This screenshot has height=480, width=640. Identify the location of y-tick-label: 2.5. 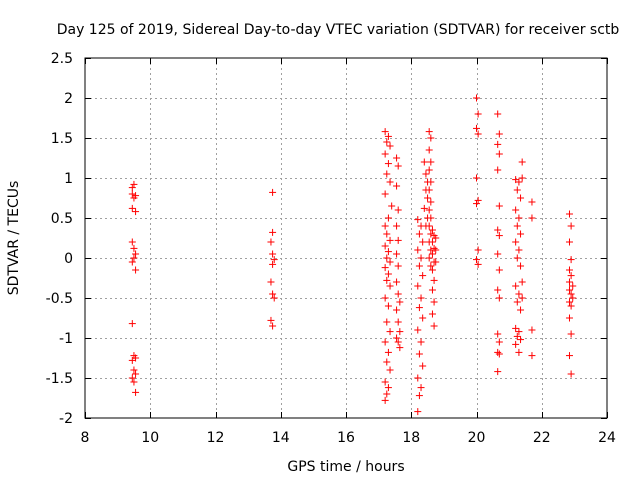
(62, 59).